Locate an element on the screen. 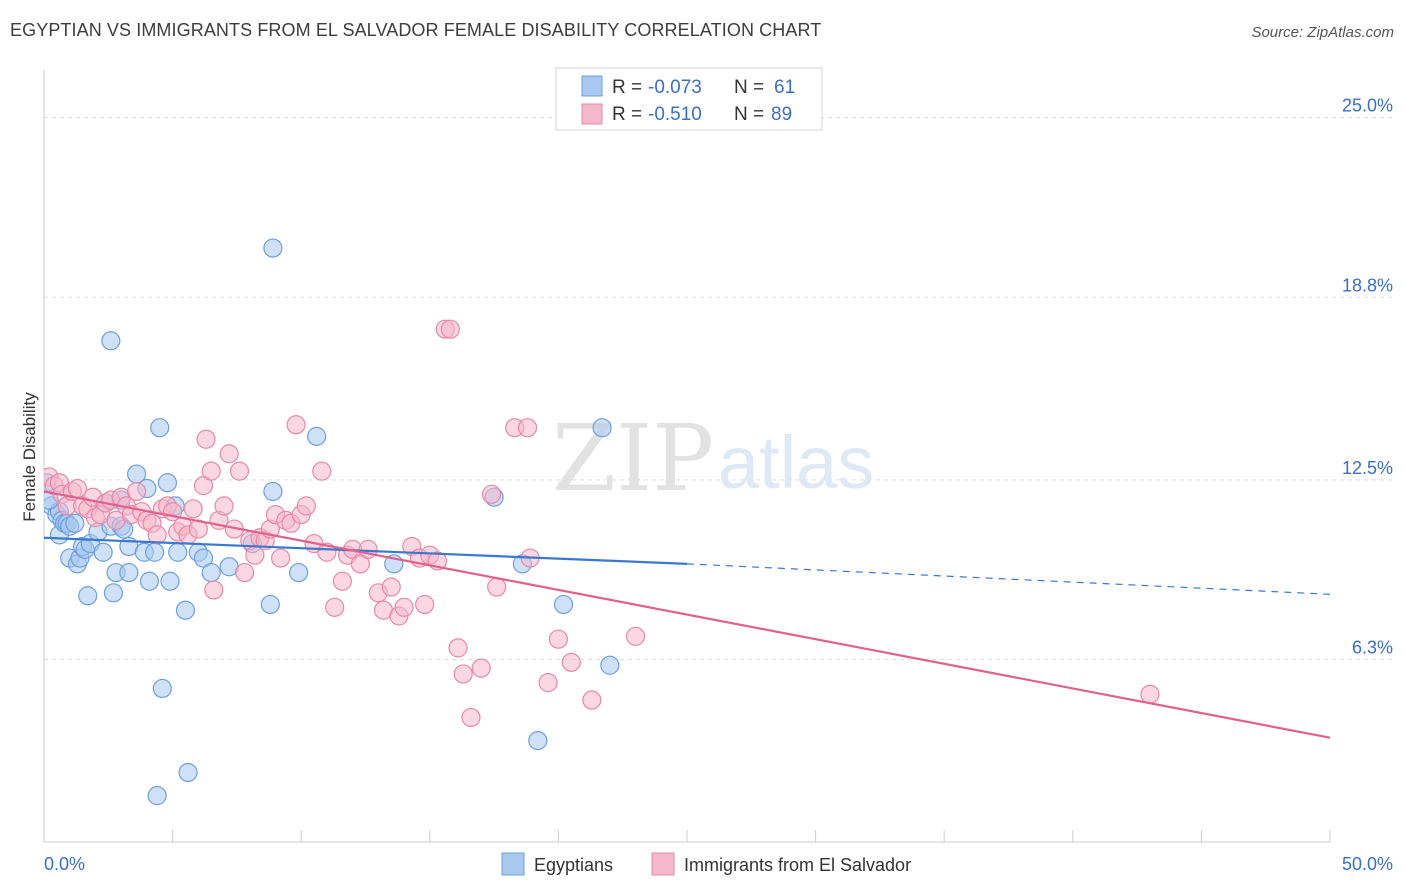 The image size is (1406, 892). y-tick-label: 12.5% is located at coordinates (1367, 468).